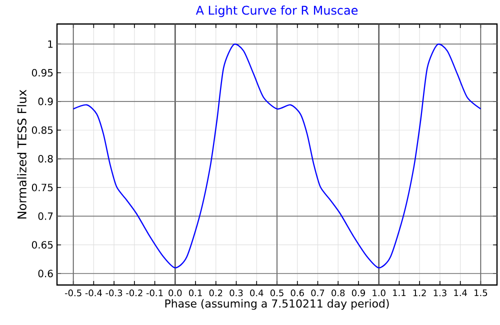 The image size is (500, 325). Describe the element at coordinates (399, 293) in the screenshot. I see `x-tick-label: 1.1` at that location.